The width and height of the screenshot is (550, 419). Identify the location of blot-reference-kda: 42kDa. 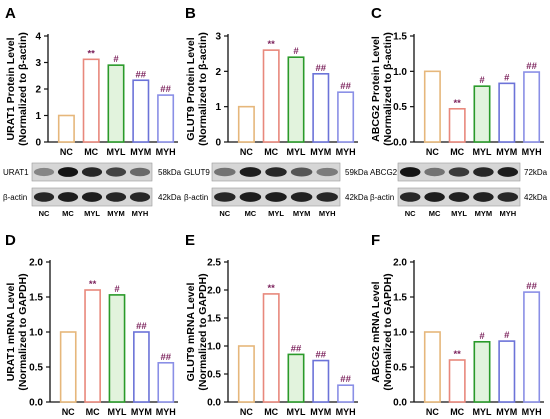
(536, 197).